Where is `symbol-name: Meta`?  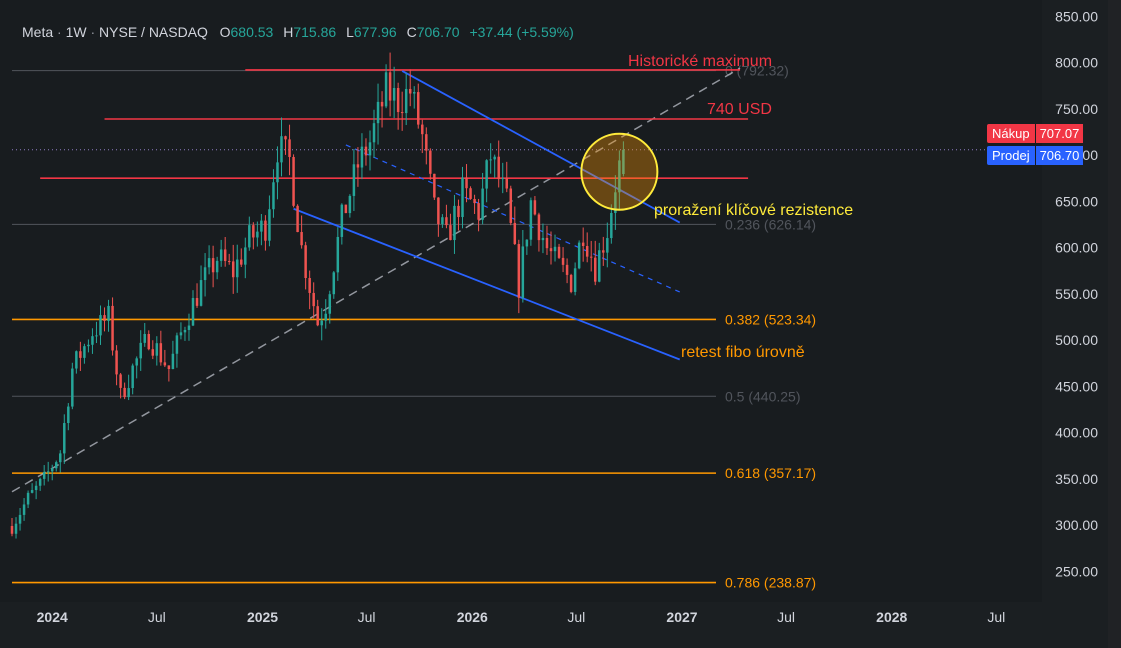 symbol-name: Meta is located at coordinates (38, 32).